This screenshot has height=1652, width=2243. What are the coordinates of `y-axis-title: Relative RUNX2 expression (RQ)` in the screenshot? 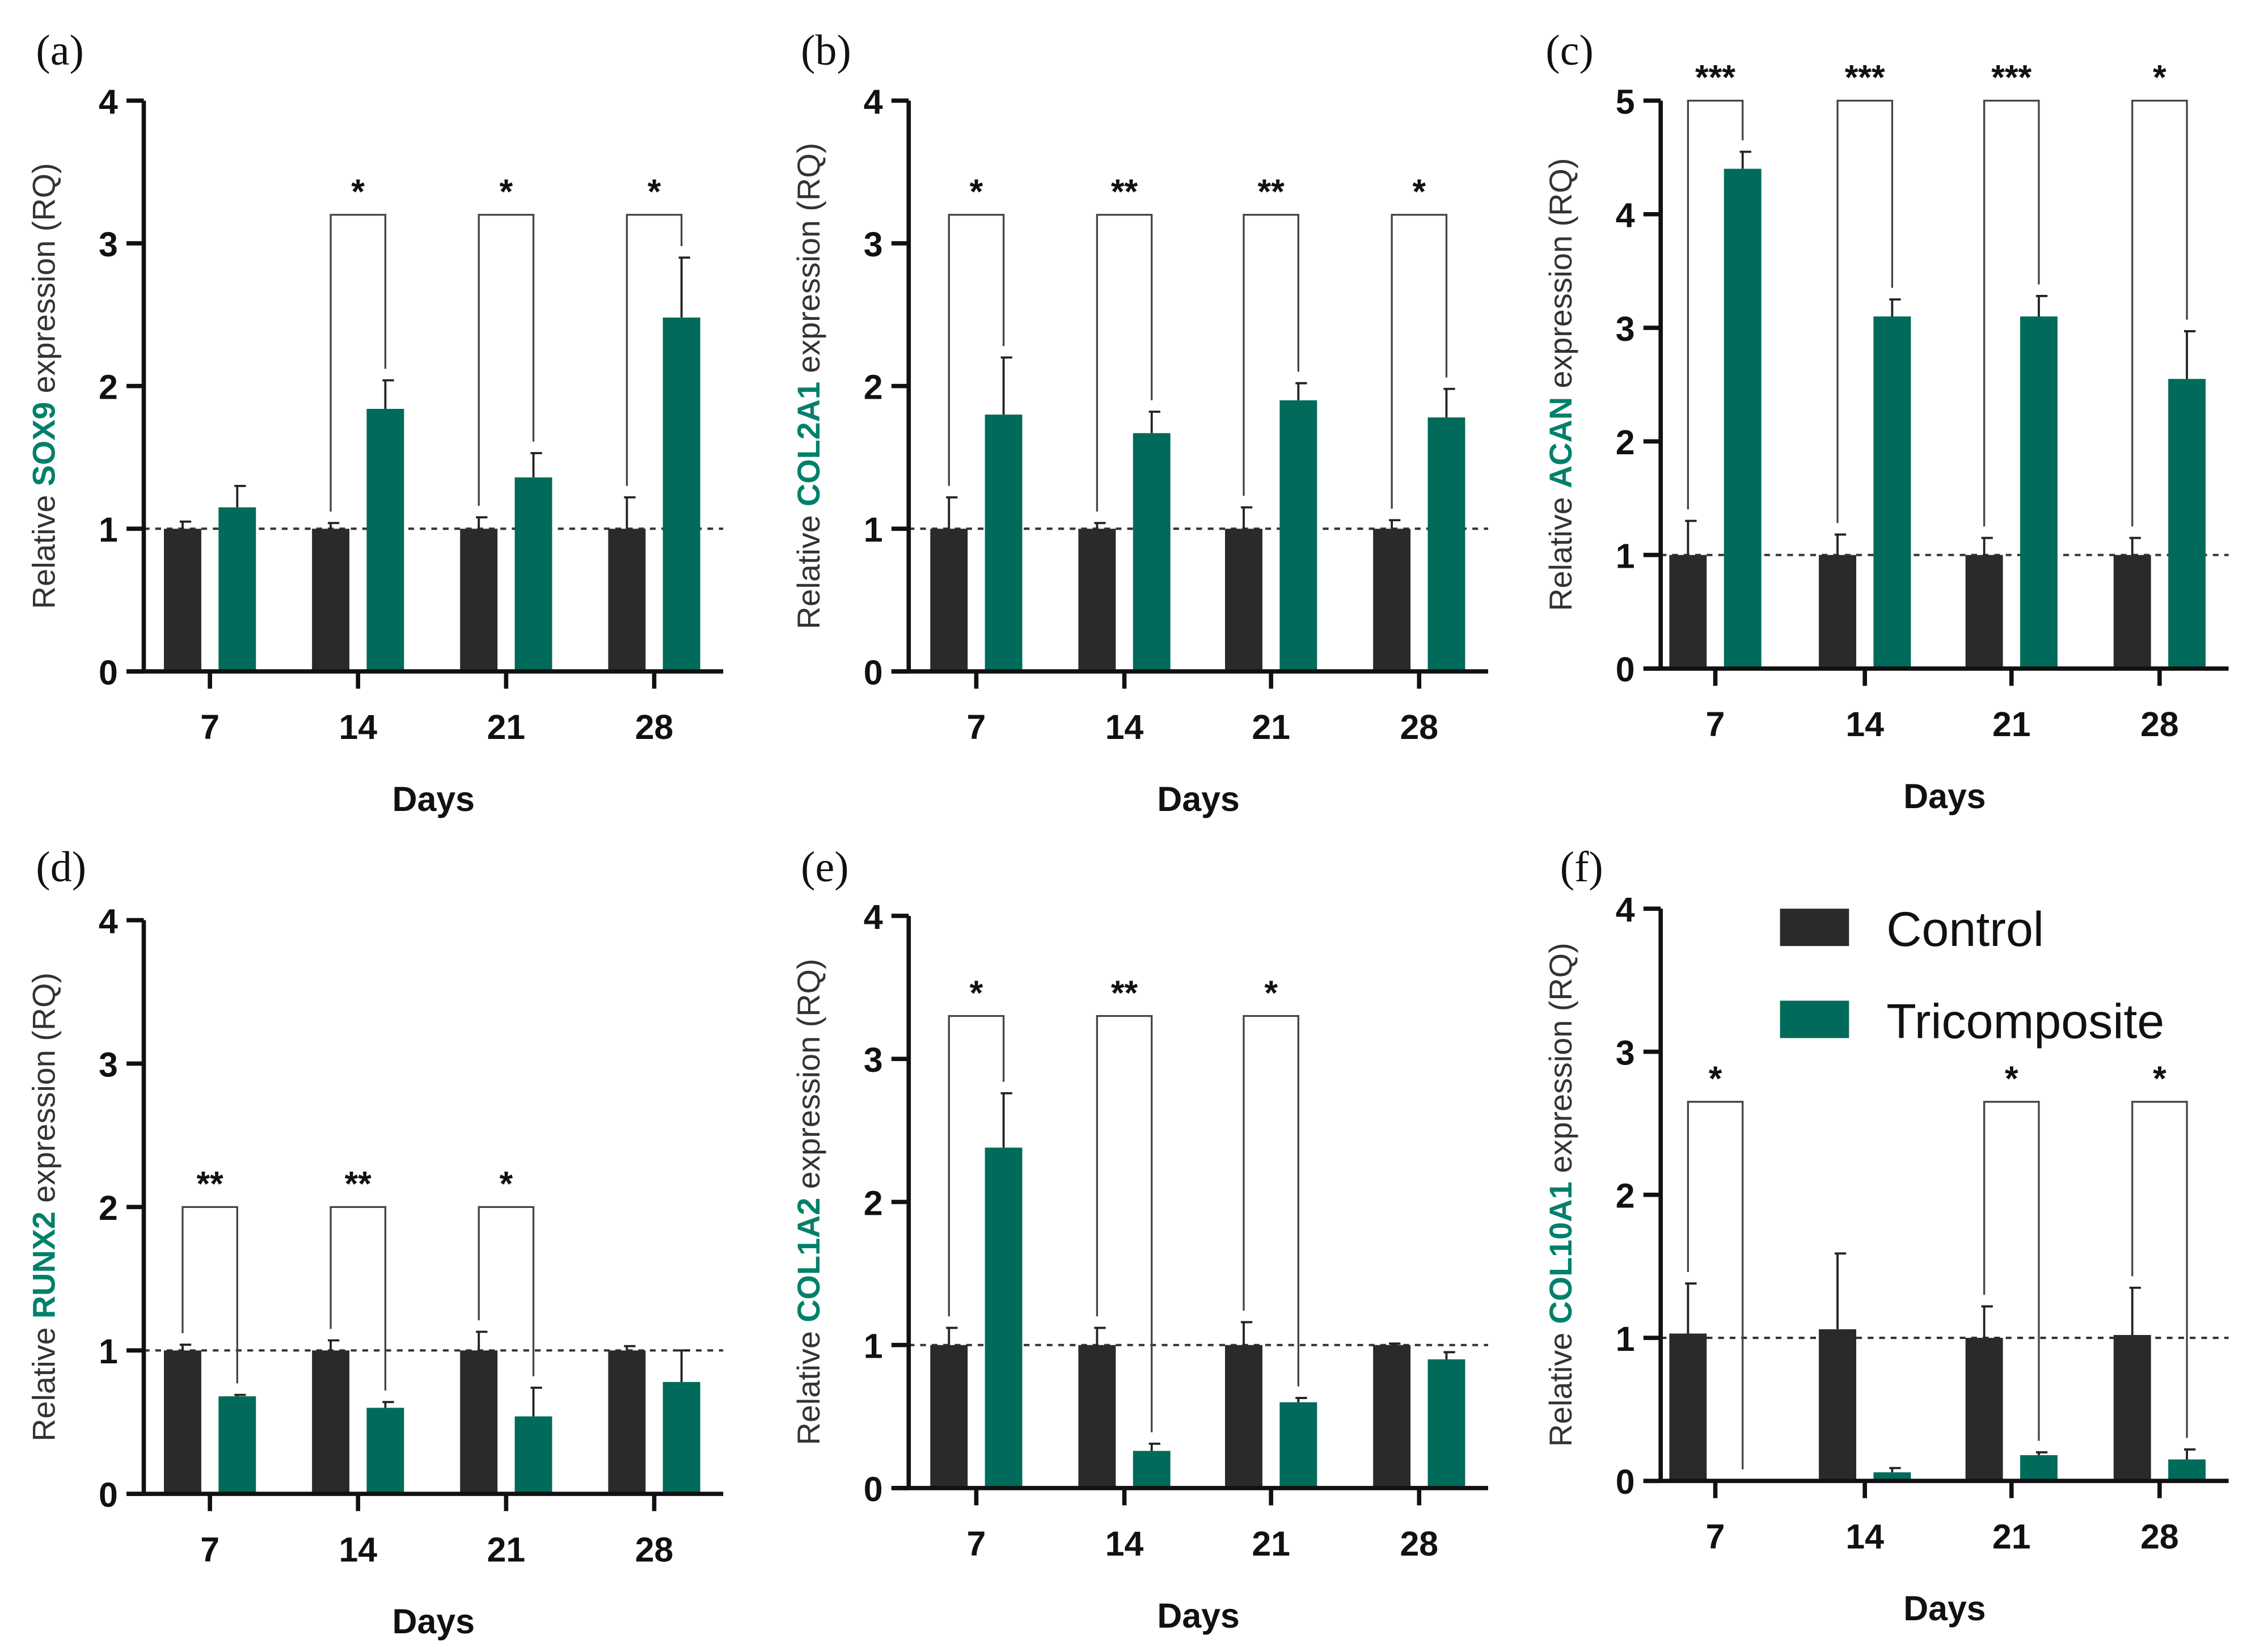 It's located at (43, 1207).